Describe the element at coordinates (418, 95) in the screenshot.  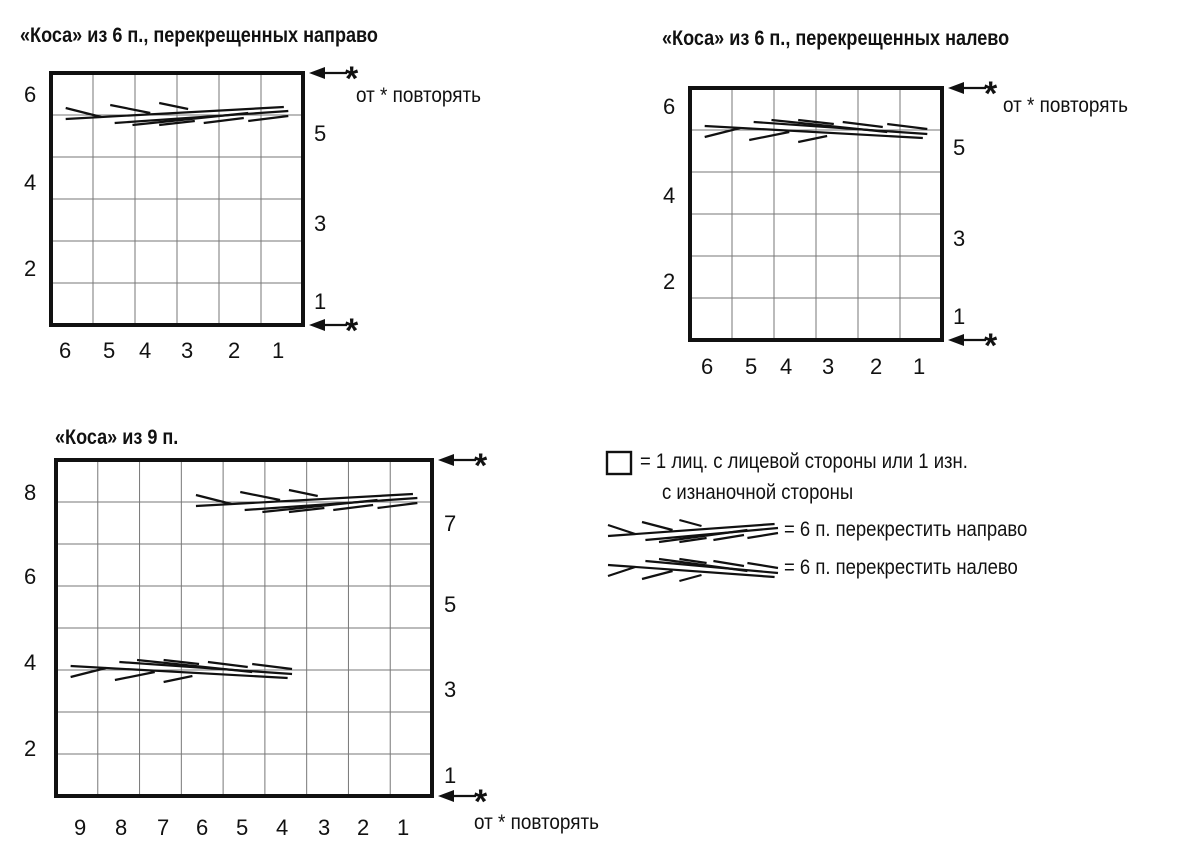
I see `chart1-repeat-text: от * повторять` at that location.